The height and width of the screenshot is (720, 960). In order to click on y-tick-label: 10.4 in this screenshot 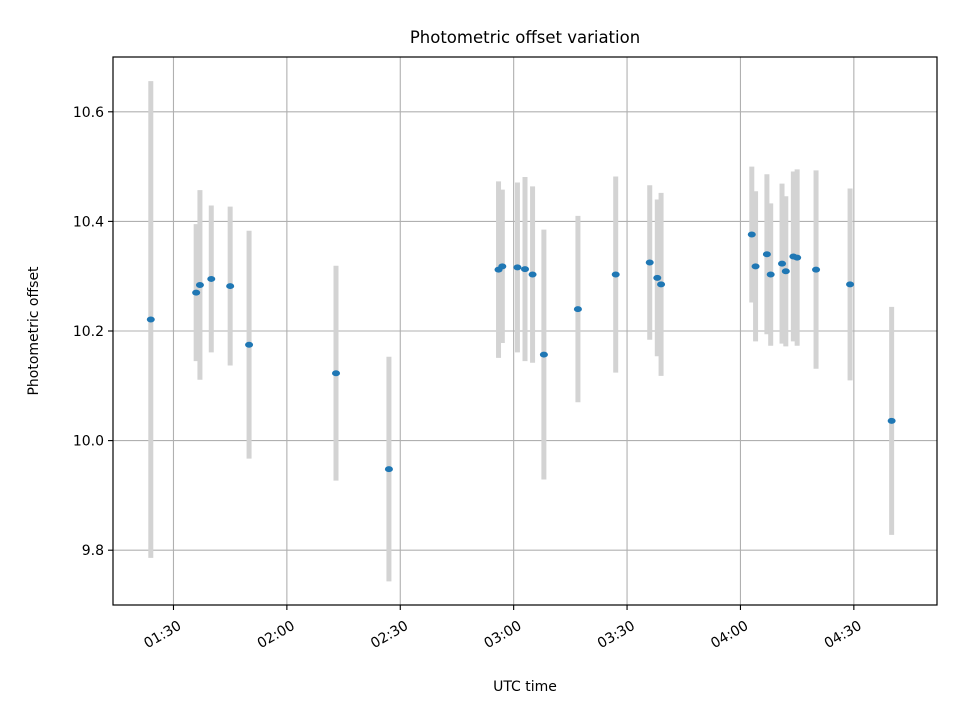, I will do `click(88, 222)`.